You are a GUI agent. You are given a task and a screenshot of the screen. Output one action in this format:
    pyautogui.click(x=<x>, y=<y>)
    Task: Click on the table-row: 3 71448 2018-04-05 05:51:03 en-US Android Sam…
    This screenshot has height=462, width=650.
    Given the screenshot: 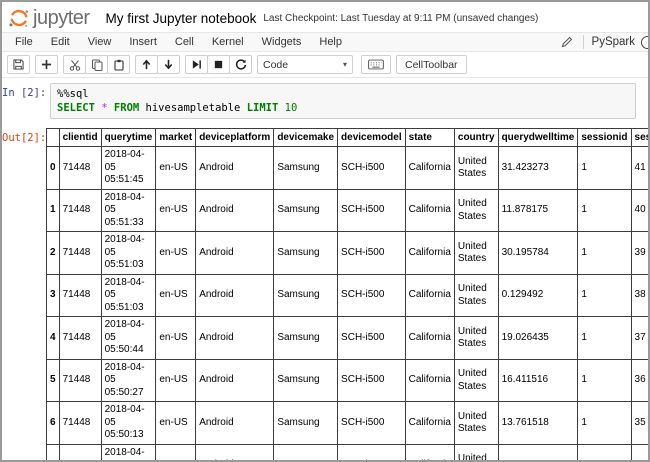 What is the action you would take?
    pyautogui.click(x=347, y=295)
    